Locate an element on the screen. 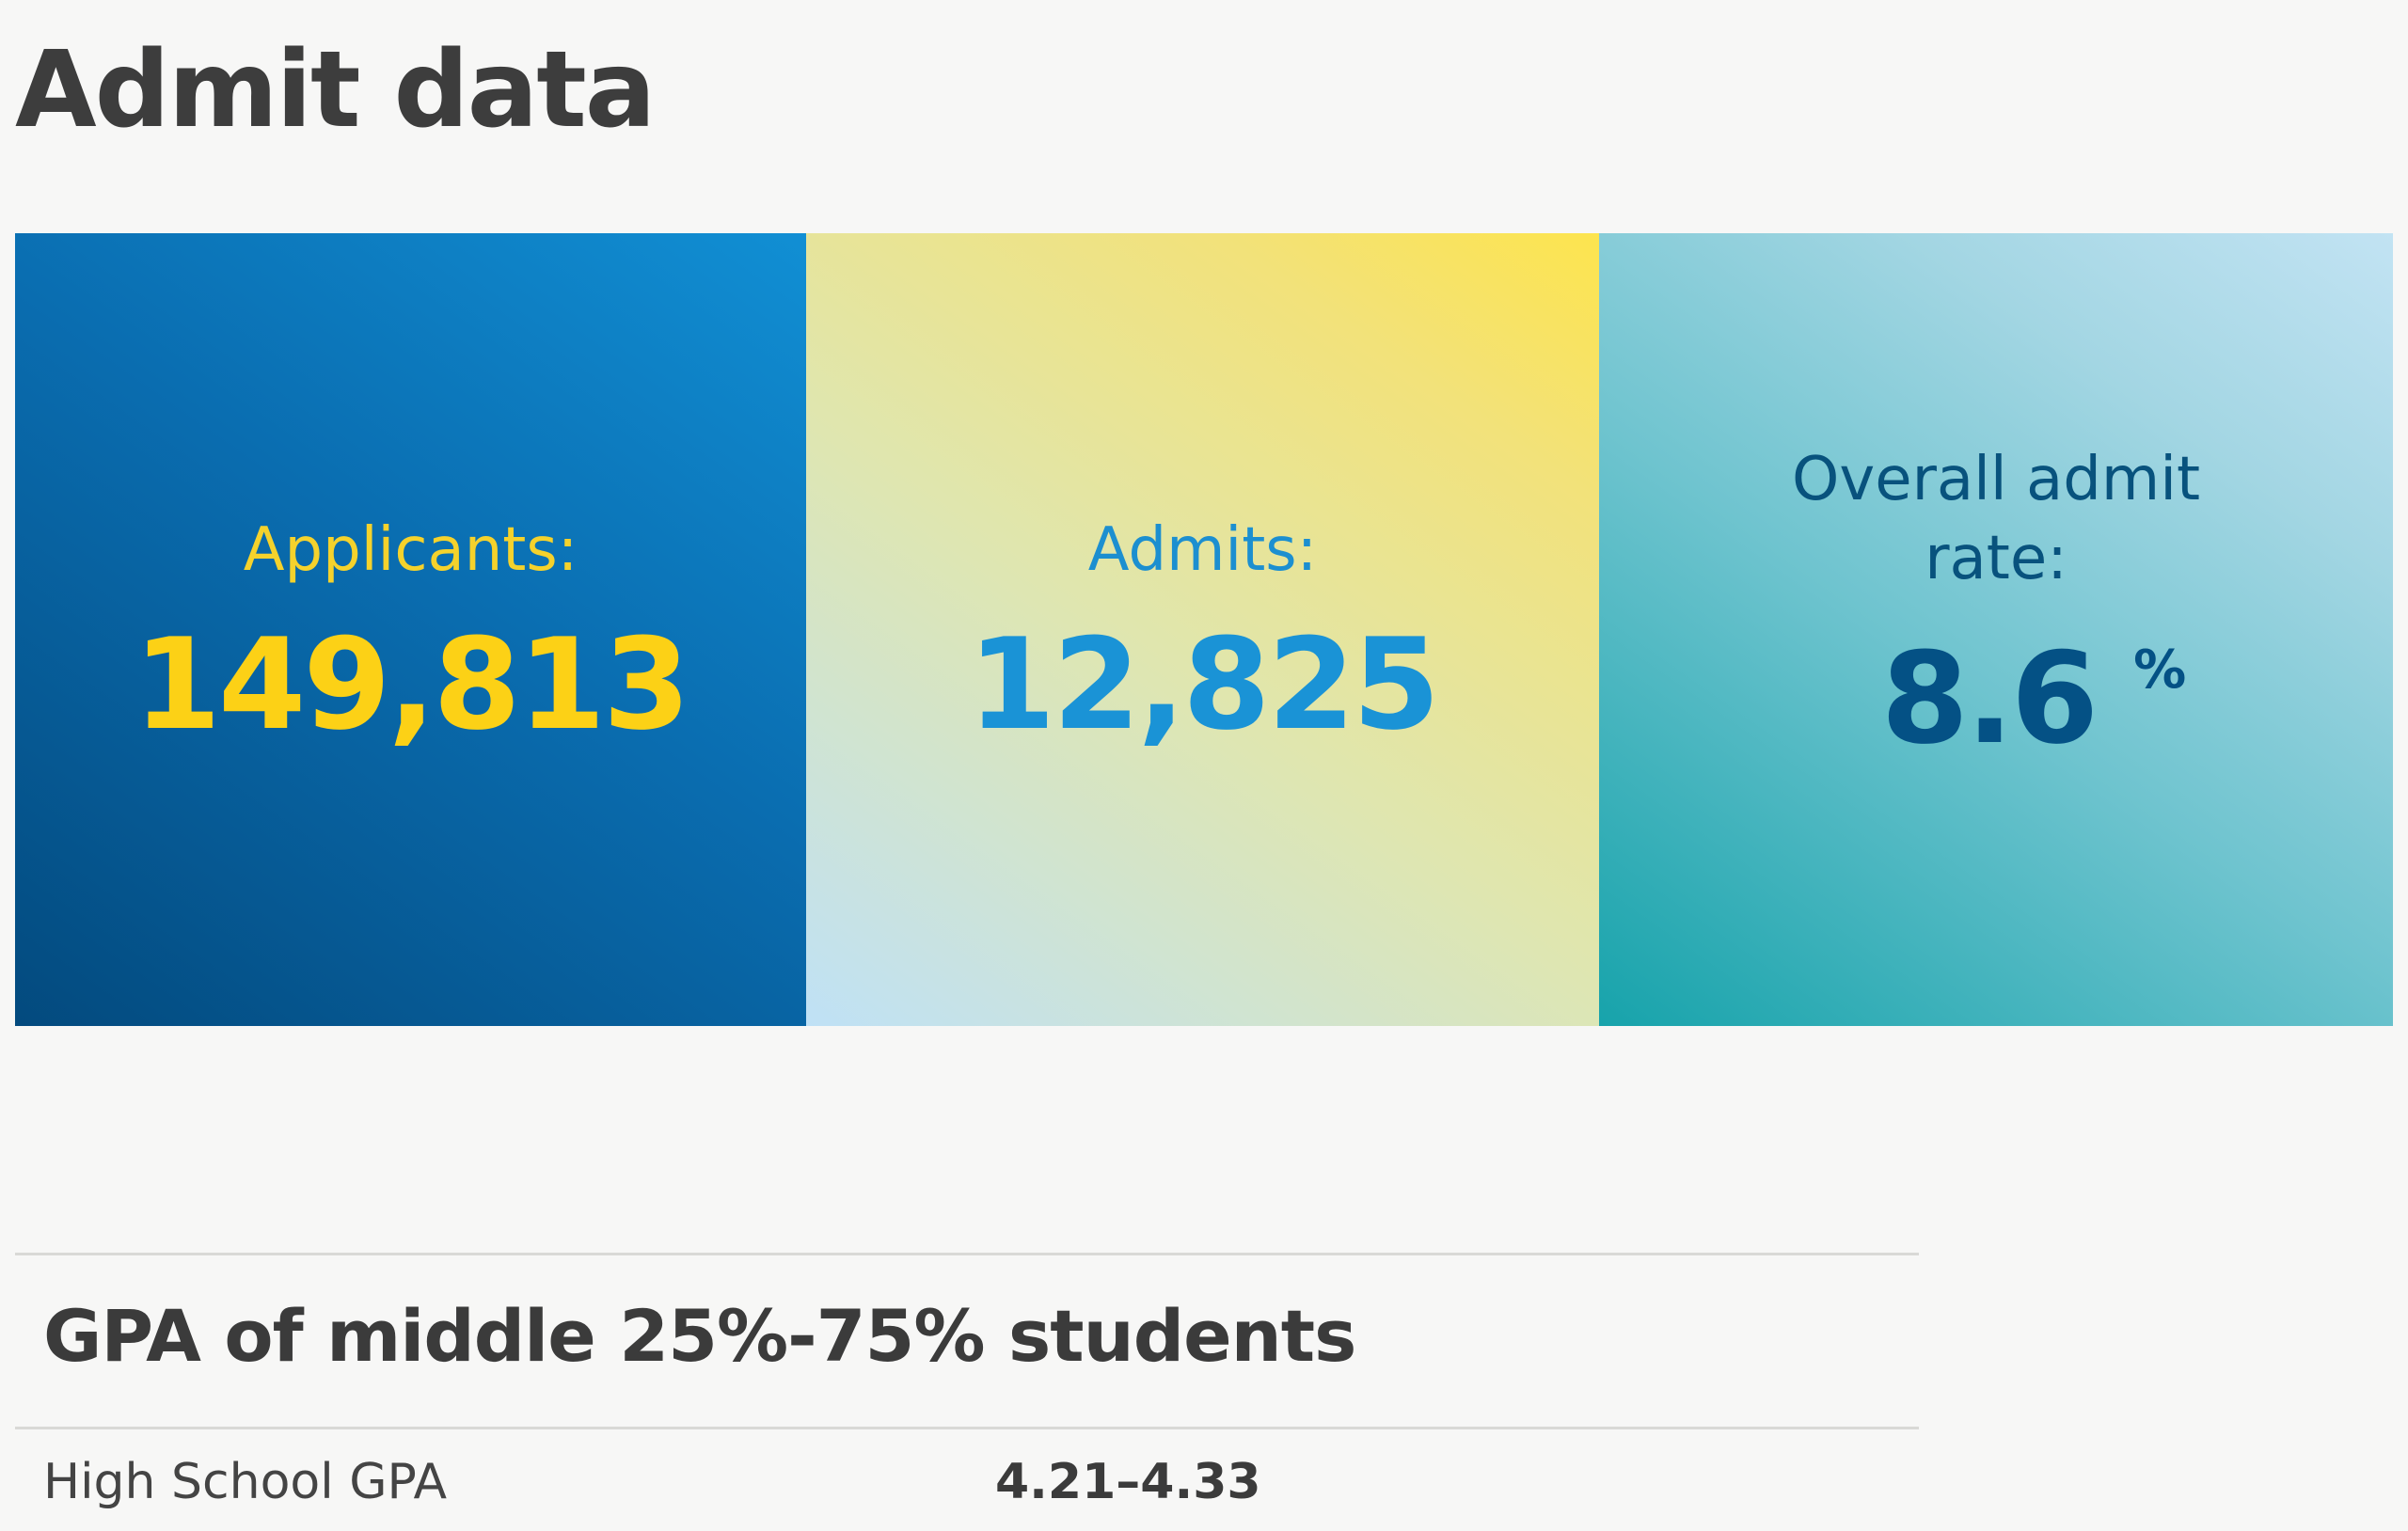 The width and height of the screenshot is (2408, 1531). gpa-section-title: GPA of middle 25%-75% students is located at coordinates (700, 1336).